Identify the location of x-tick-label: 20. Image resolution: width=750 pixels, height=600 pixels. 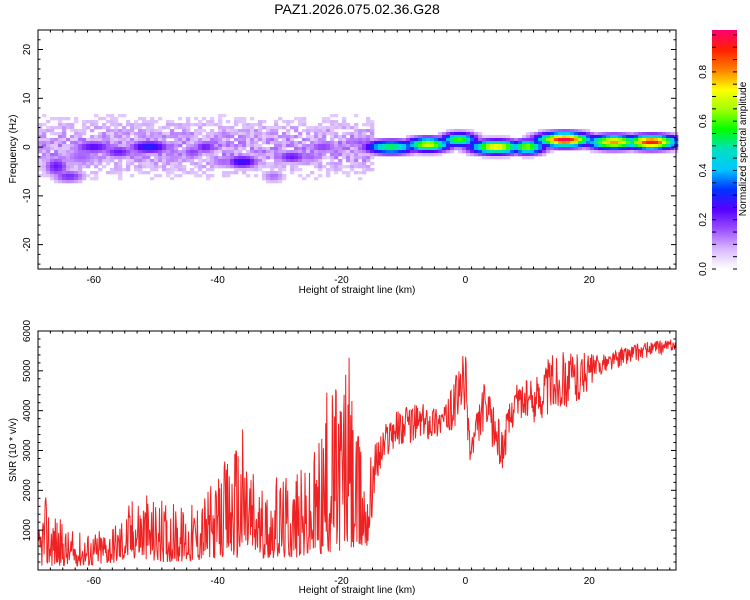
(590, 581).